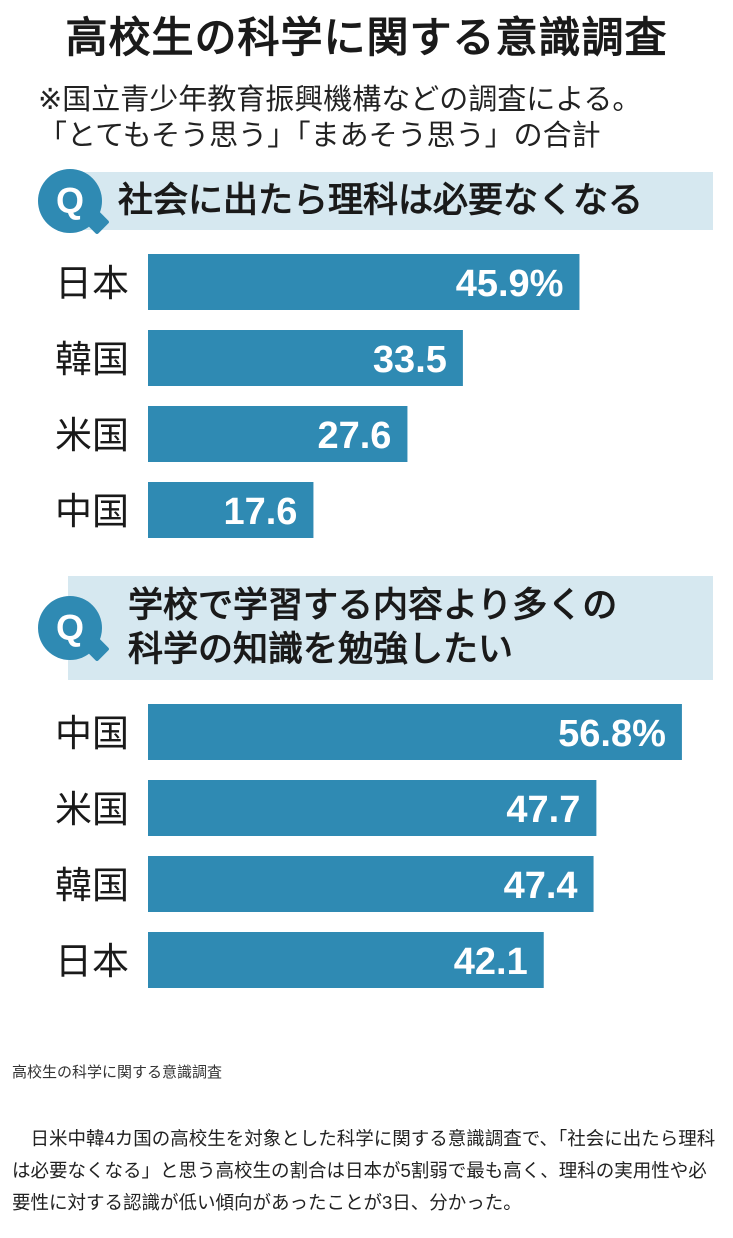  I want to click on value-label: 56.8%, so click(612, 734).